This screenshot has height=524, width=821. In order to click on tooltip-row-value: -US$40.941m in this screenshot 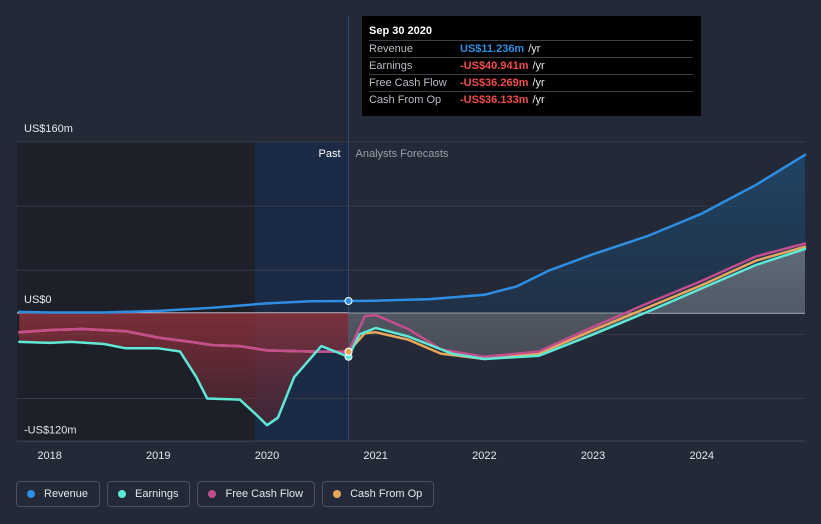, I will do `click(494, 66)`.